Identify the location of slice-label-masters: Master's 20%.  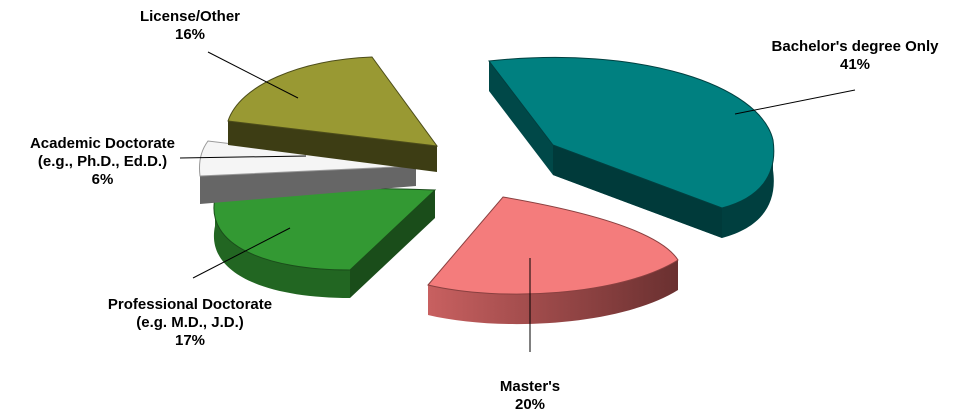
(530, 396).